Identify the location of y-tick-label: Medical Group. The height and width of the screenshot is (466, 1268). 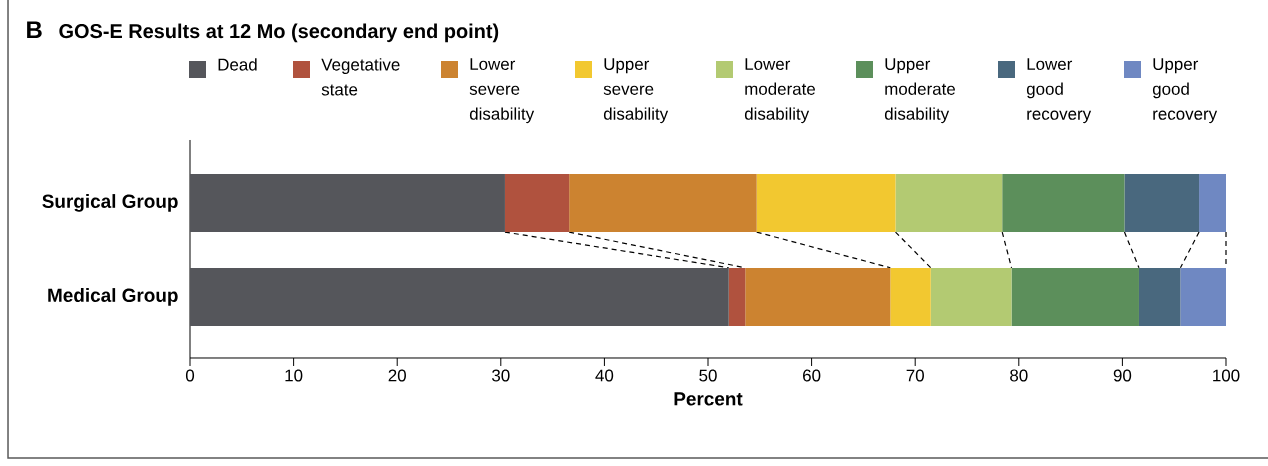
(113, 297).